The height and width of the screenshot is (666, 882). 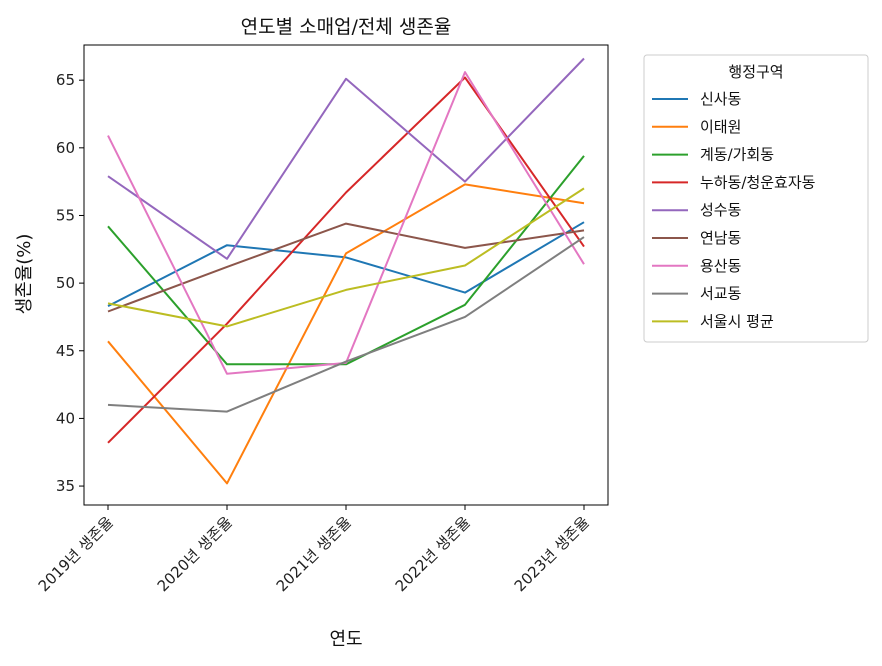 What do you see at coordinates (721, 294) in the screenshot?
I see `legend-label-7: 서교동` at bounding box center [721, 294].